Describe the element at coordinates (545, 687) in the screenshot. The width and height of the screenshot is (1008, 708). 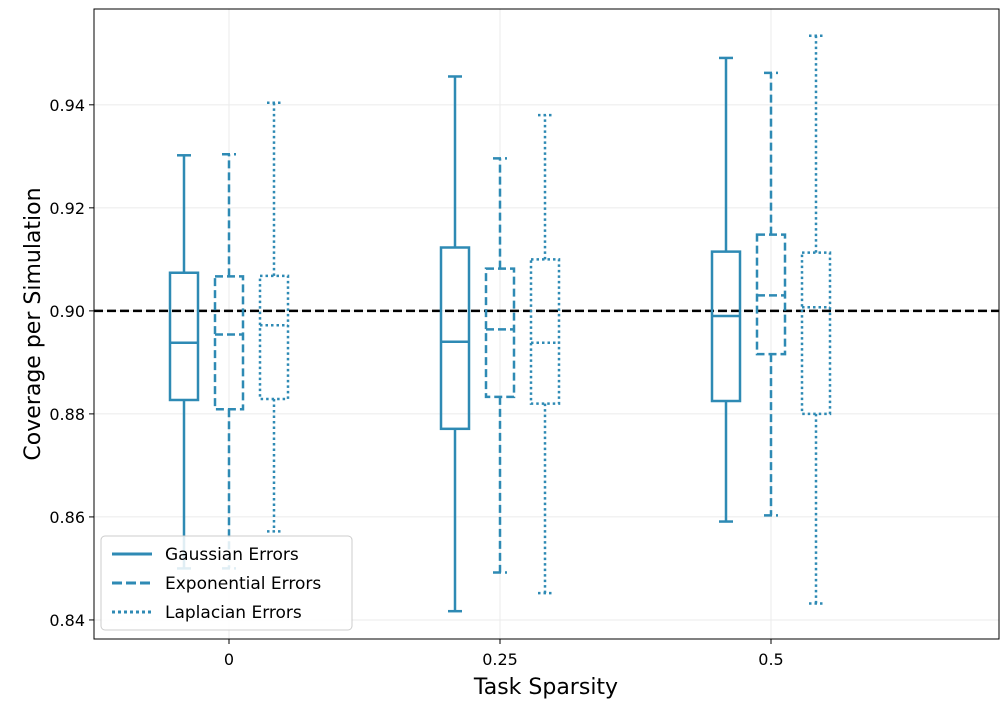
I see `x-axis-label: Task Sparsity` at that location.